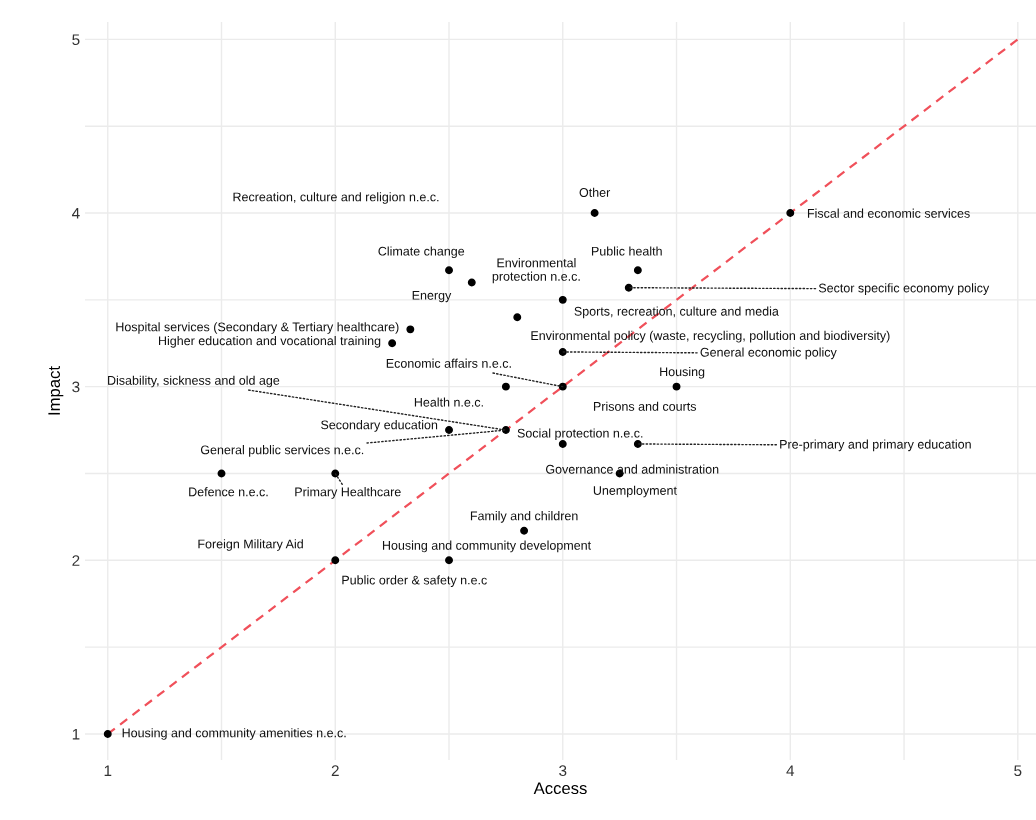 The width and height of the screenshot is (1036, 820). Describe the element at coordinates (560, 788) in the screenshot. I see `x-axis-title: Access` at that location.